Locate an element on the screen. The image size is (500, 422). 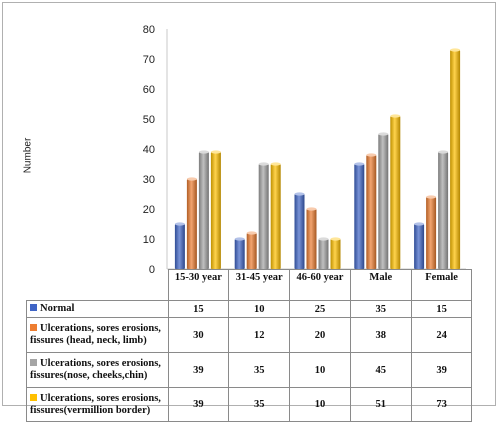
legend-entry: Normal is located at coordinates (97, 309).